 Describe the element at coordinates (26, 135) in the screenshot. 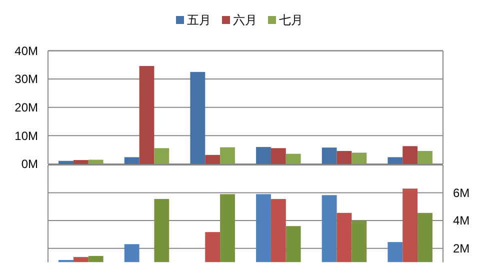

I see `y-tick-label: 10M` at that location.